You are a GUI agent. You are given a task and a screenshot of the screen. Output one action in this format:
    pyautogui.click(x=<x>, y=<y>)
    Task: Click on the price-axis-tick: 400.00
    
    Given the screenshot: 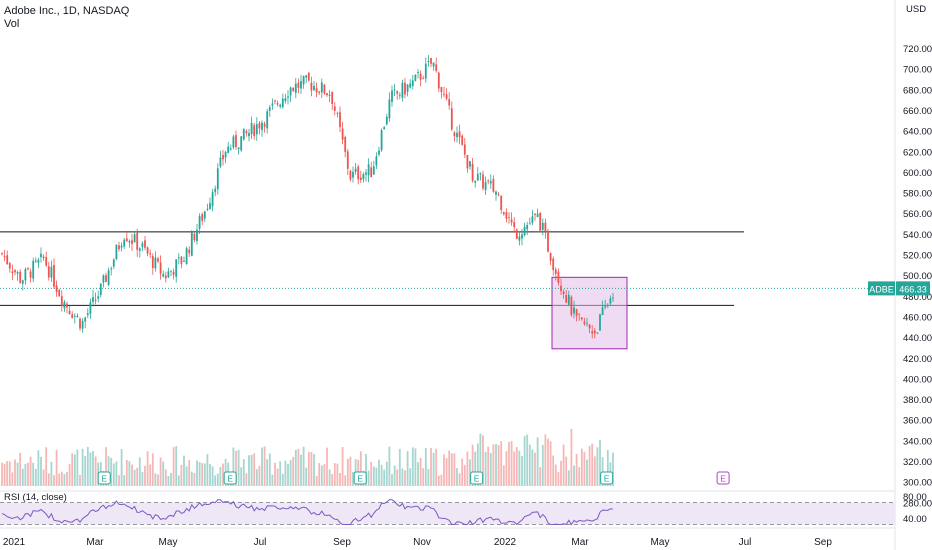 What is the action you would take?
    pyautogui.click(x=917, y=379)
    